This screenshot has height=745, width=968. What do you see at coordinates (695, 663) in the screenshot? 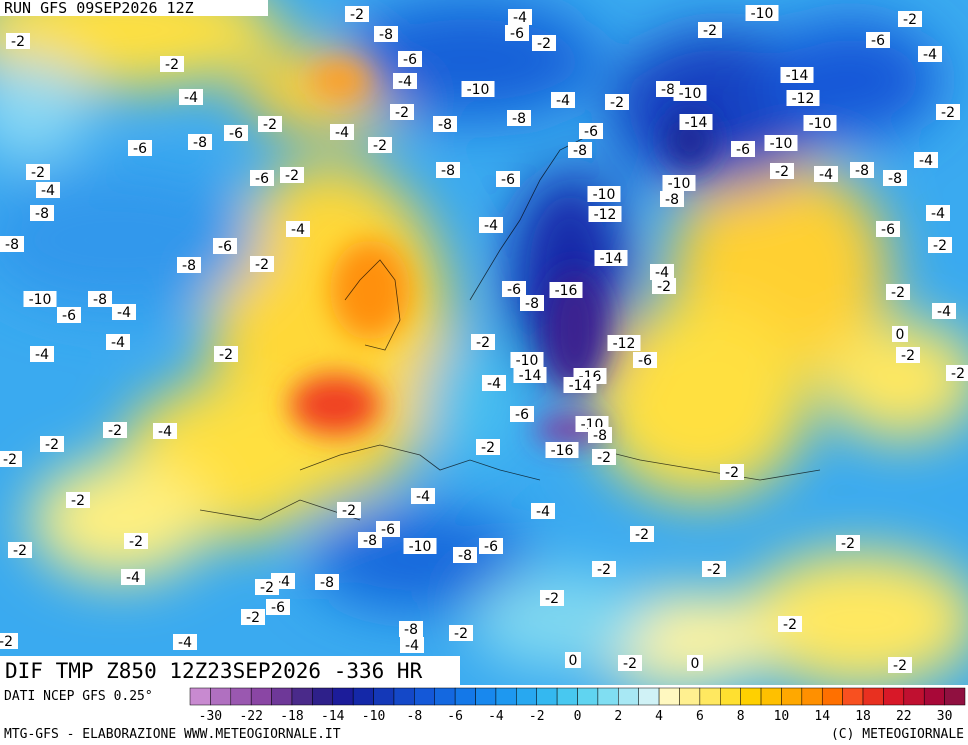
I see `contour-label: 0` at bounding box center [695, 663].